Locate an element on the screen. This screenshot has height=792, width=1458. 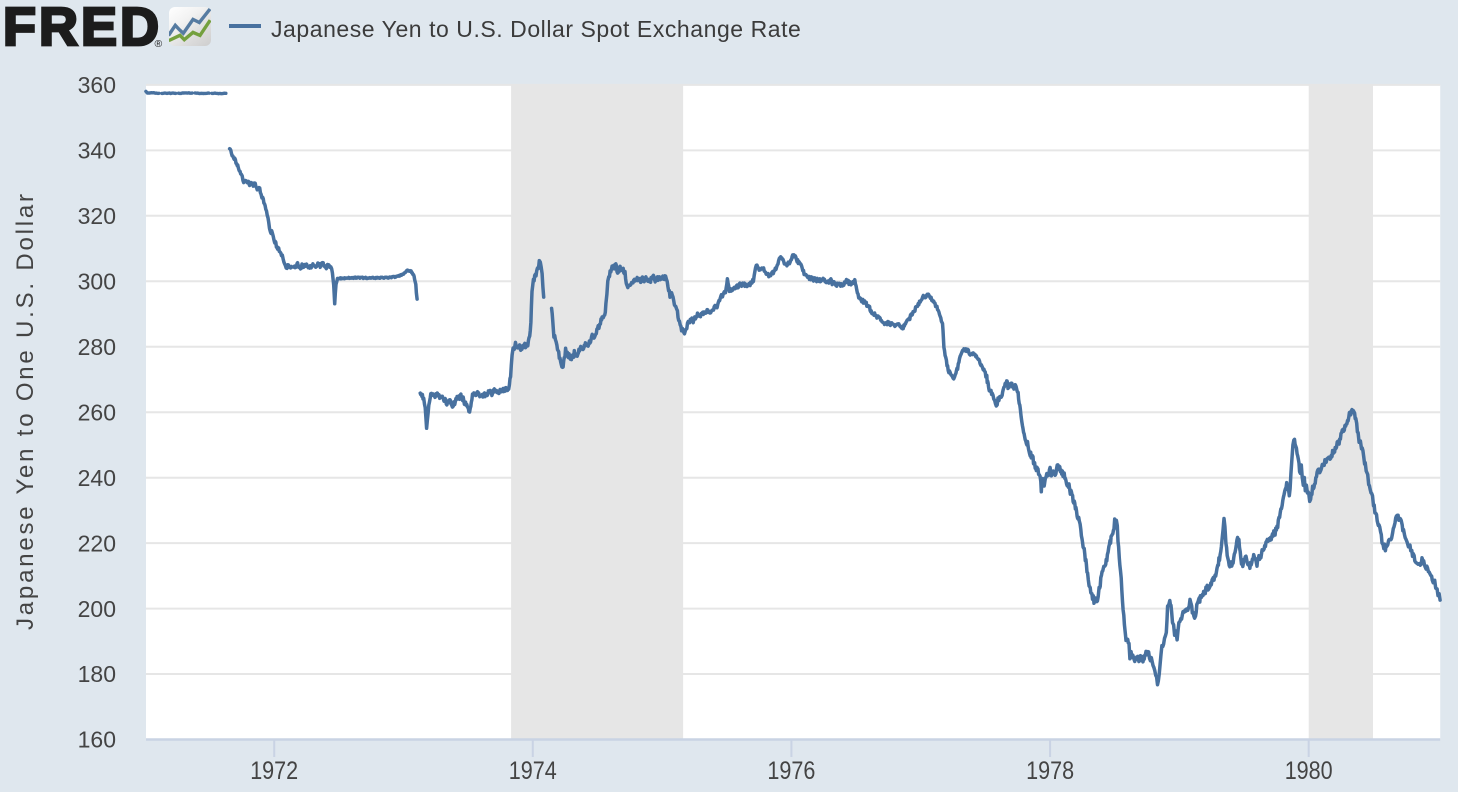
svg-text: 280 is located at coordinates (97, 347).